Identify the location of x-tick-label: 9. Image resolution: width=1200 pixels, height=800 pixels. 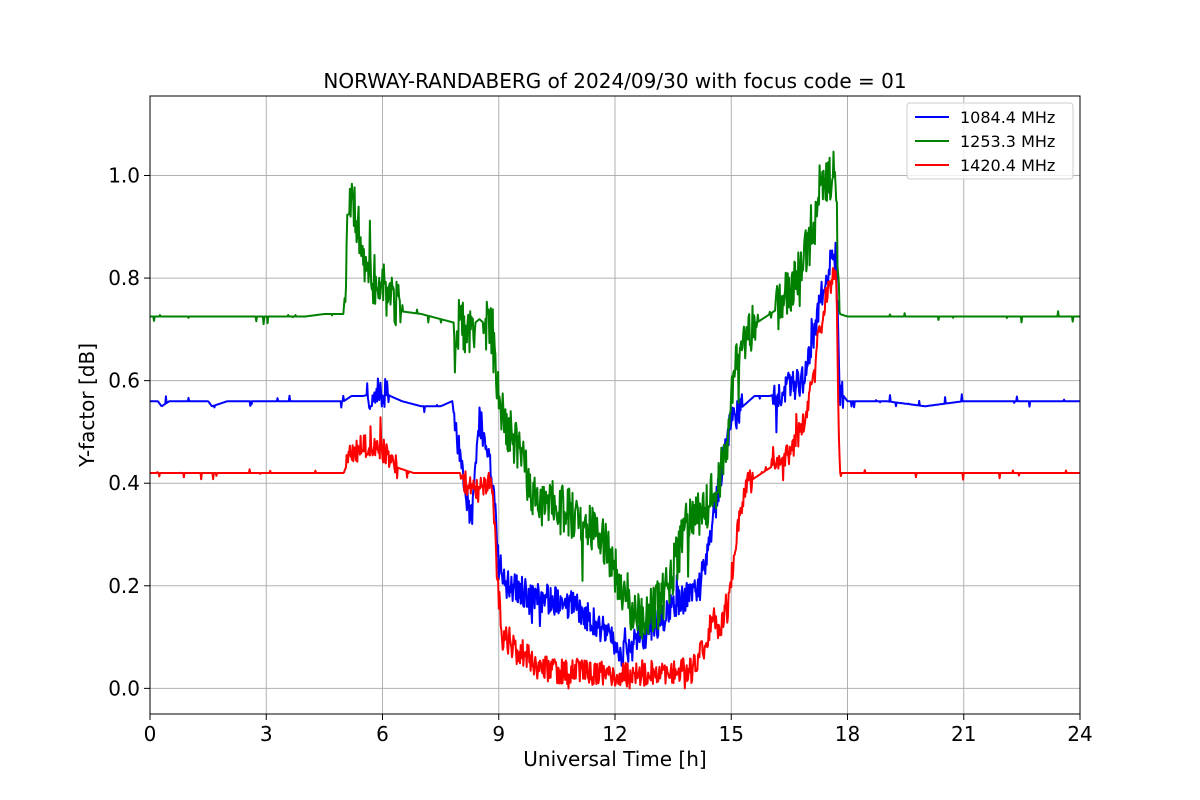
(498, 734).